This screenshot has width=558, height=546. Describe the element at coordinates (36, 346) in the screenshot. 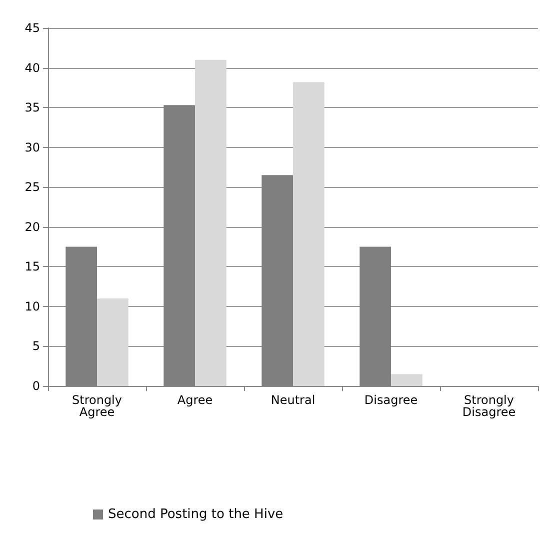

I see `y-tick-label: 5` at that location.